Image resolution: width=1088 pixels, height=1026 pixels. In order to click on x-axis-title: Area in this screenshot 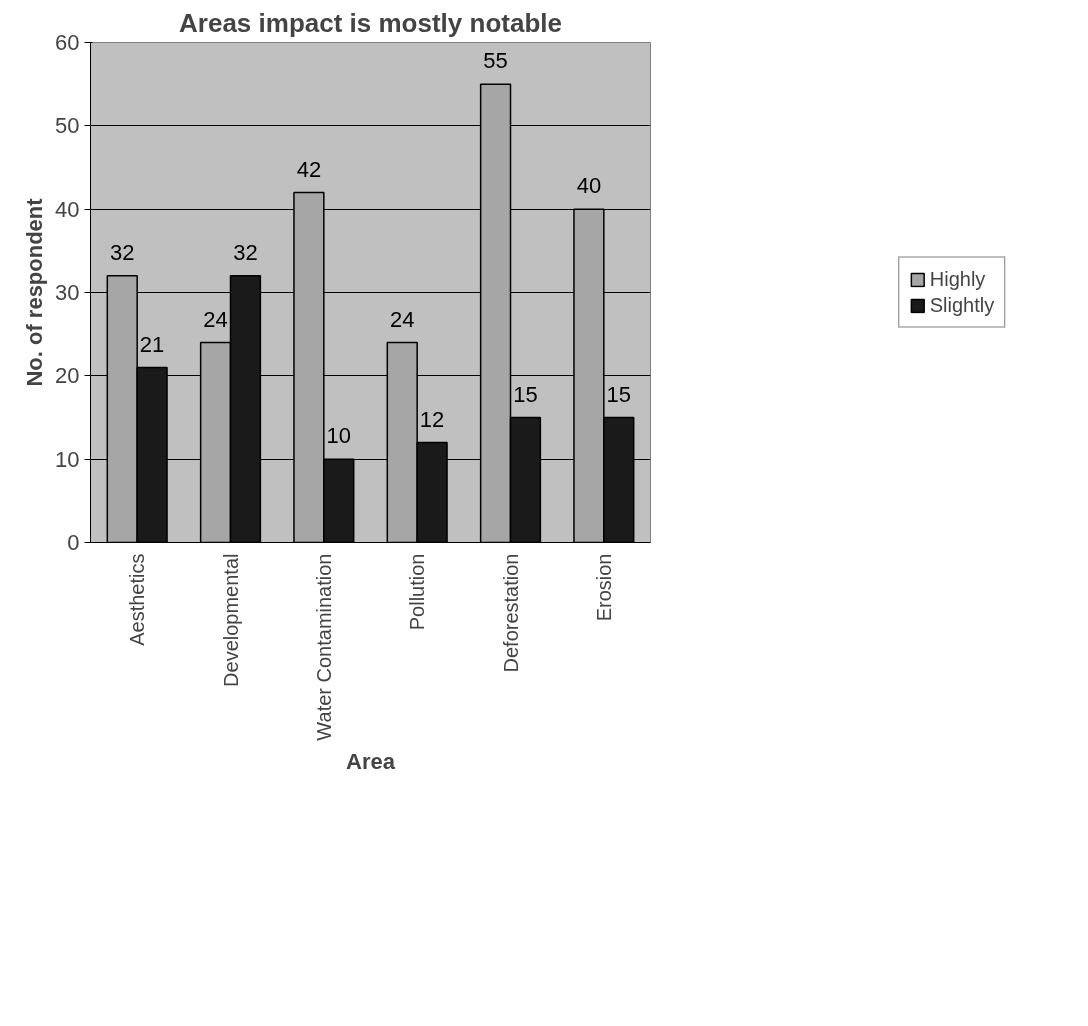, I will do `click(371, 761)`.